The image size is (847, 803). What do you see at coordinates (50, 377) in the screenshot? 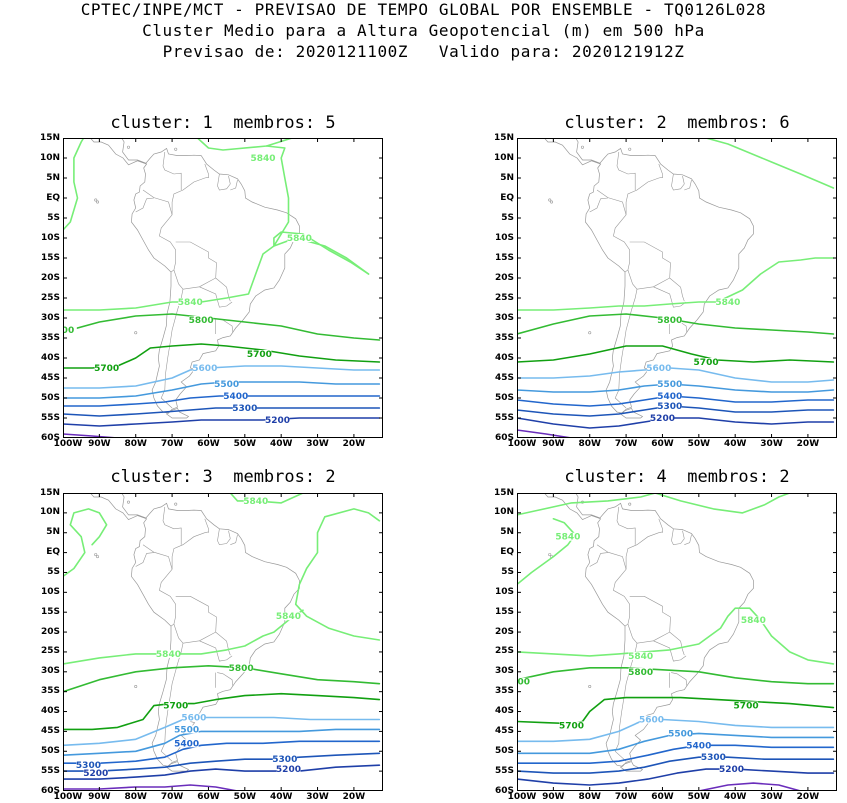
I see `lat-label: 45S` at bounding box center [50, 377].